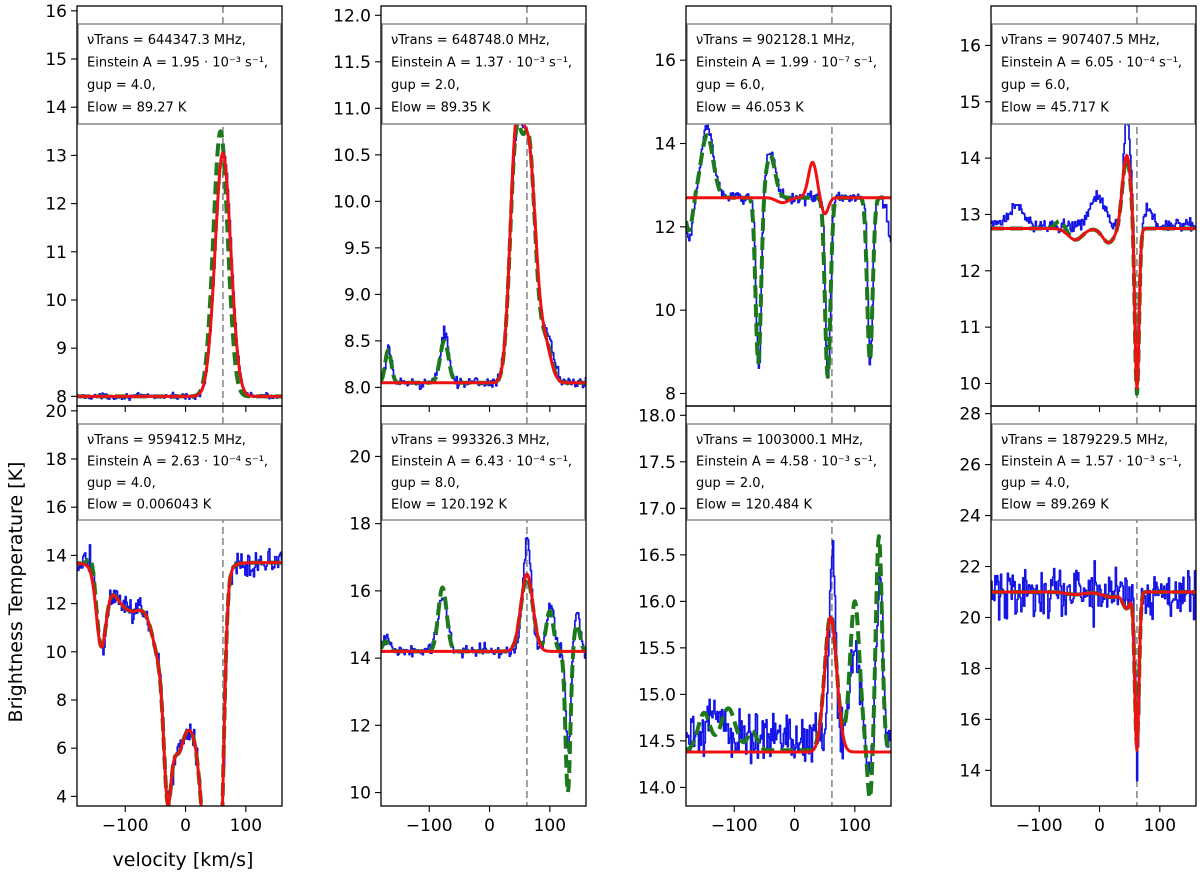 The width and height of the screenshot is (1200, 876). Describe the element at coordinates (775, 40) in the screenshot. I see `transition-info-line: νTrans = 902128.1 MHz,` at that location.